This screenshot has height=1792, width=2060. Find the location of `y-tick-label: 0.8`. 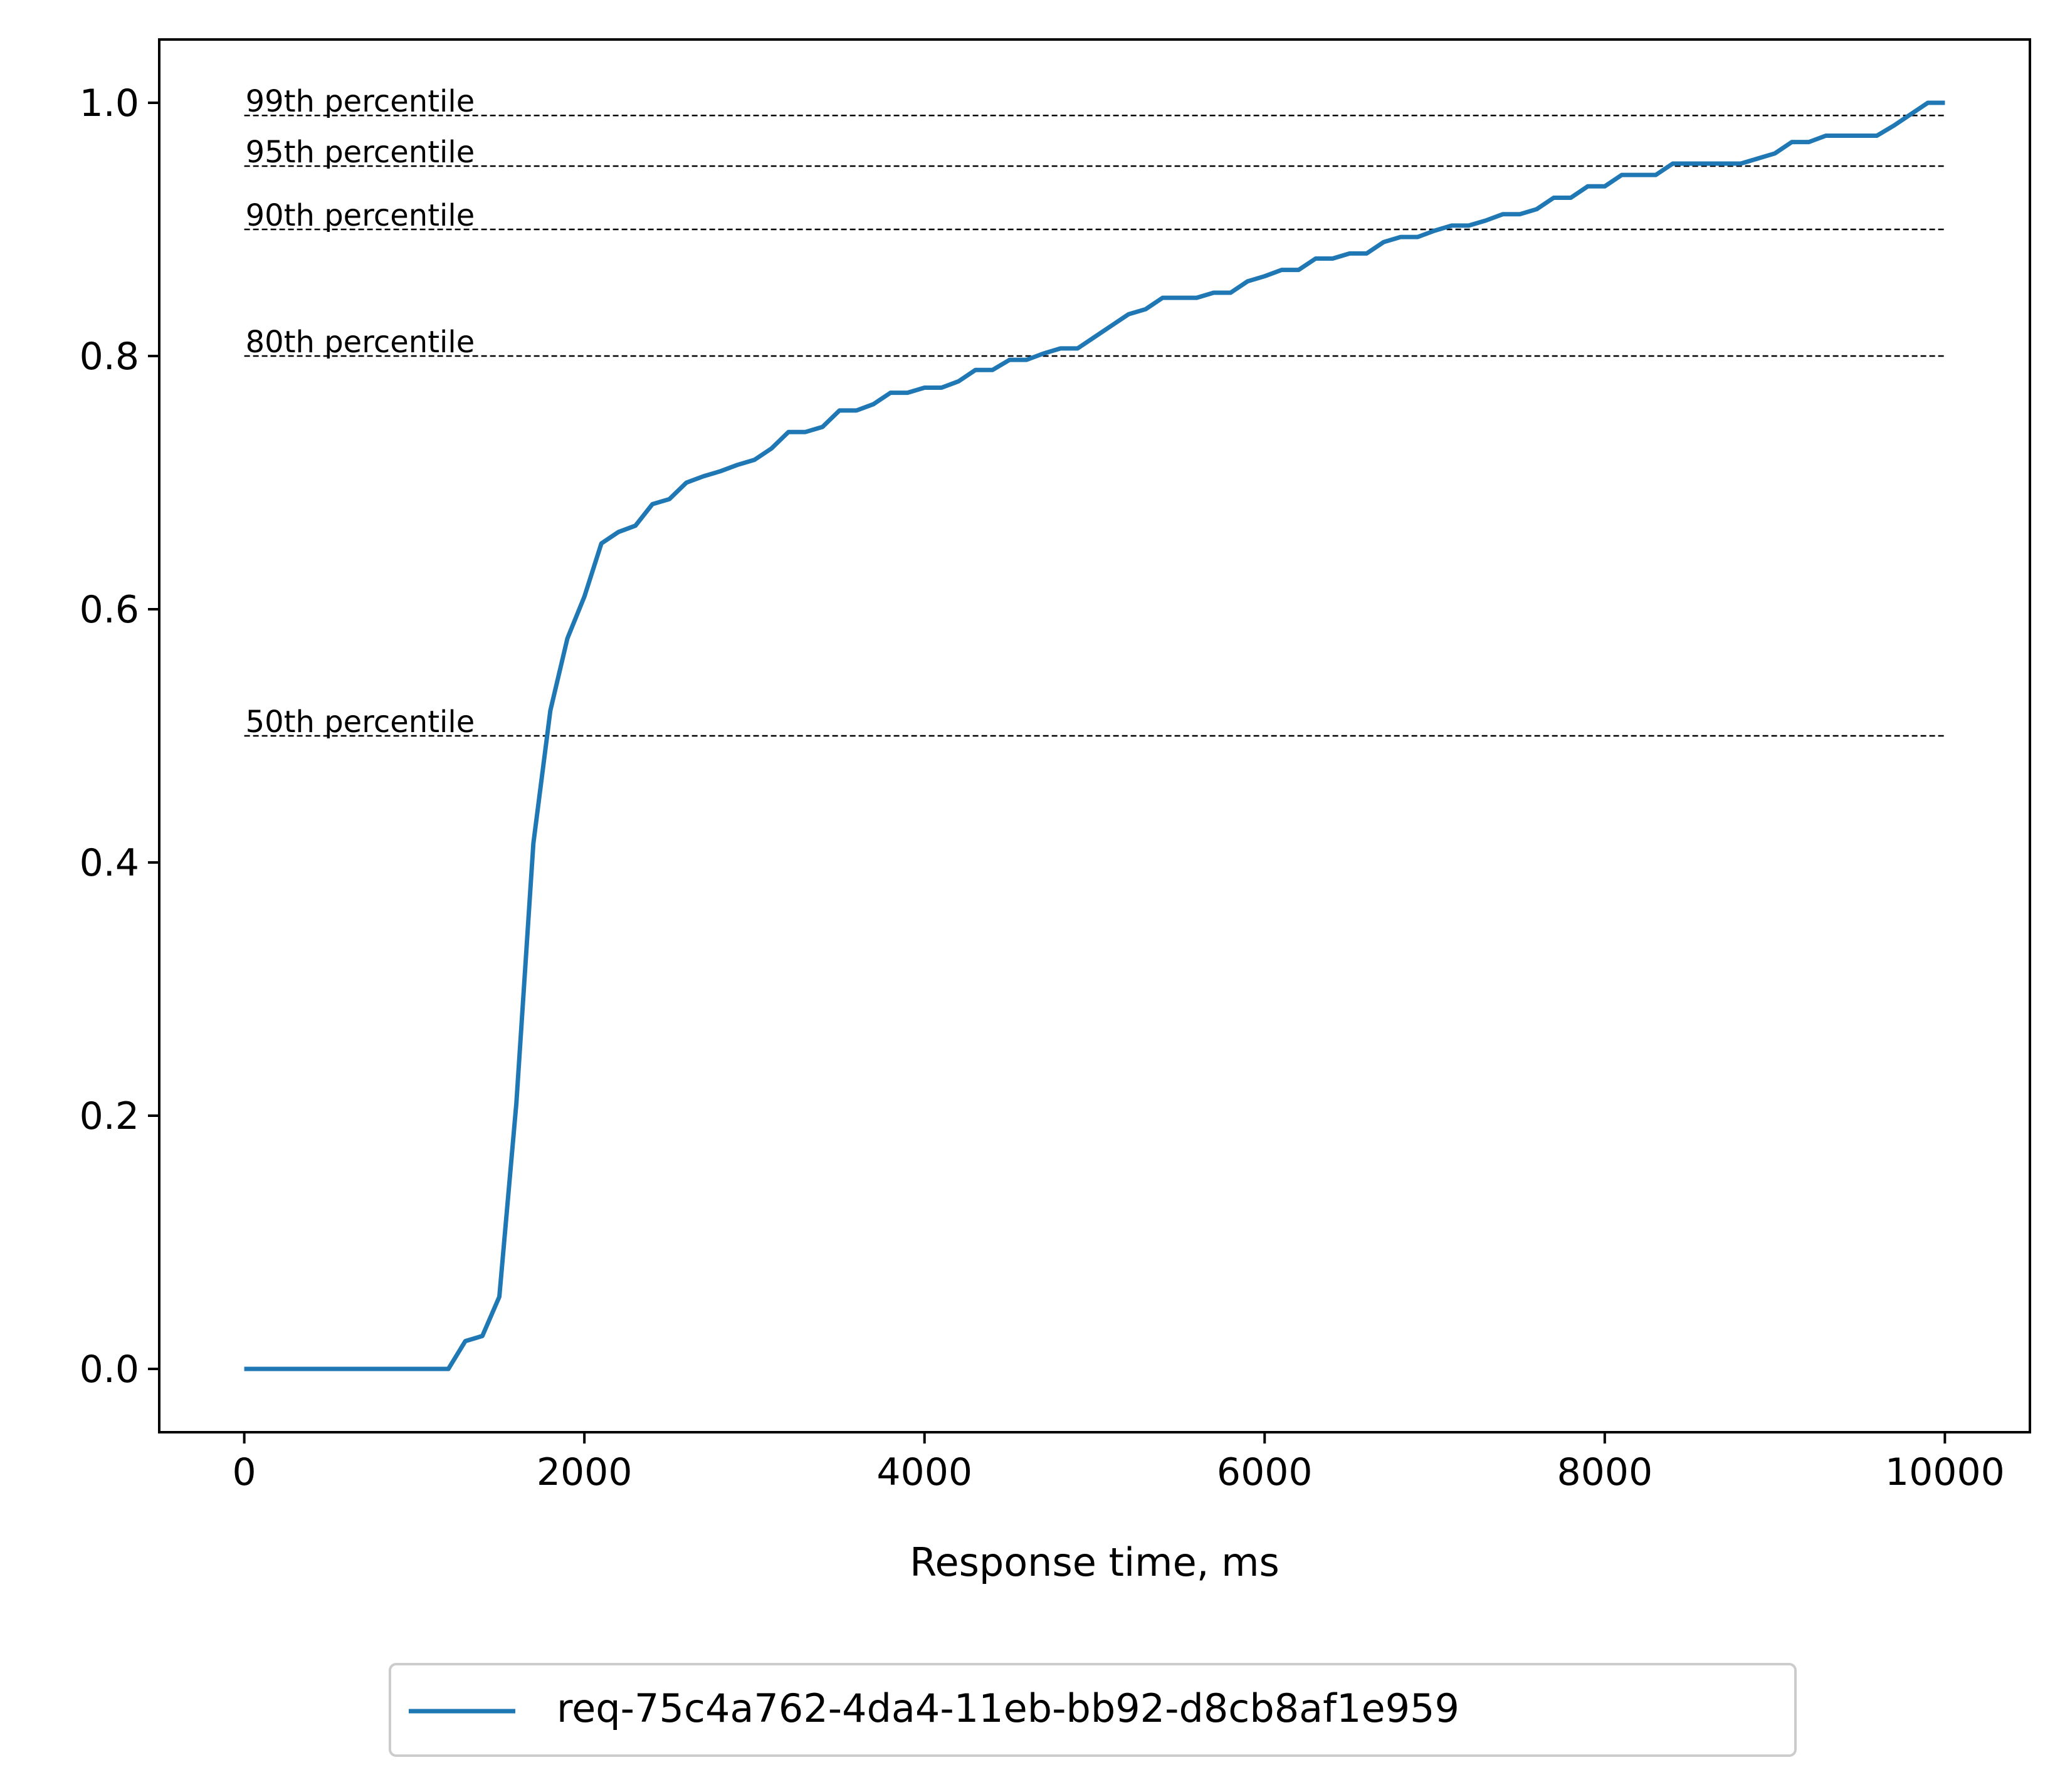

y-tick-label: 0.8 is located at coordinates (110, 357).